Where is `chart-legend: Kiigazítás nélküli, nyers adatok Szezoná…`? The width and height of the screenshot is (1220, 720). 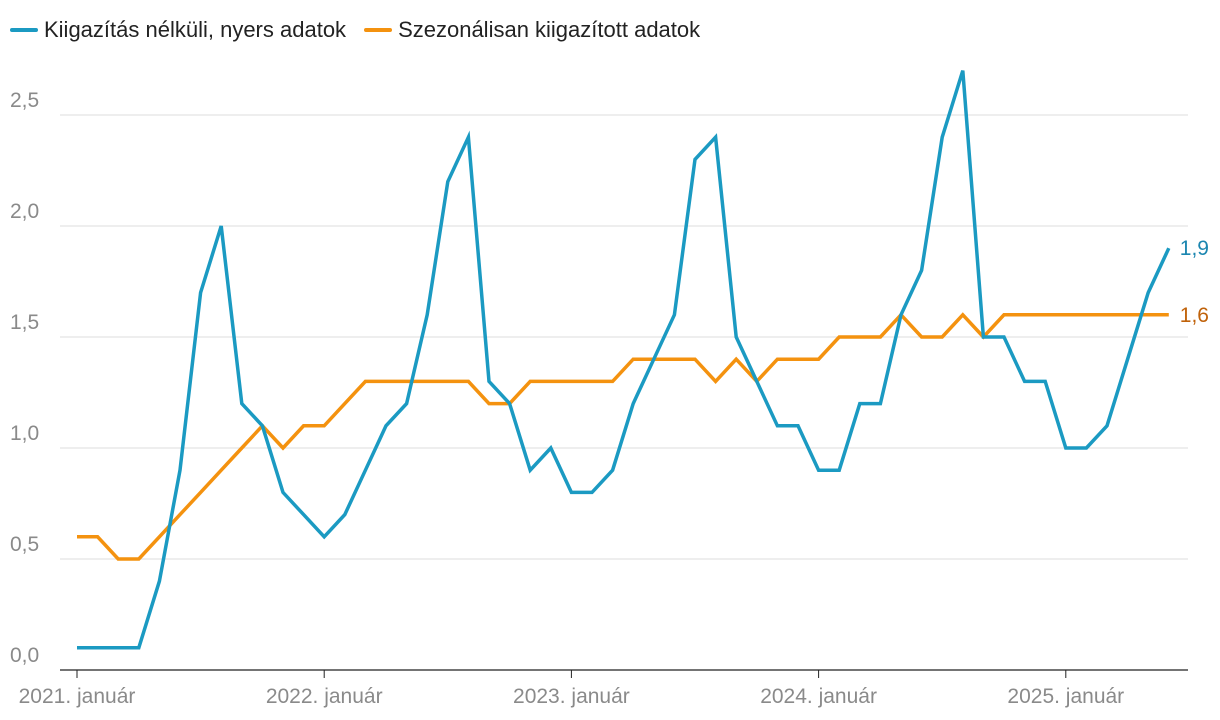 chart-legend: Kiigazítás nélküli, nyers adatok Szezoná… is located at coordinates (355, 30).